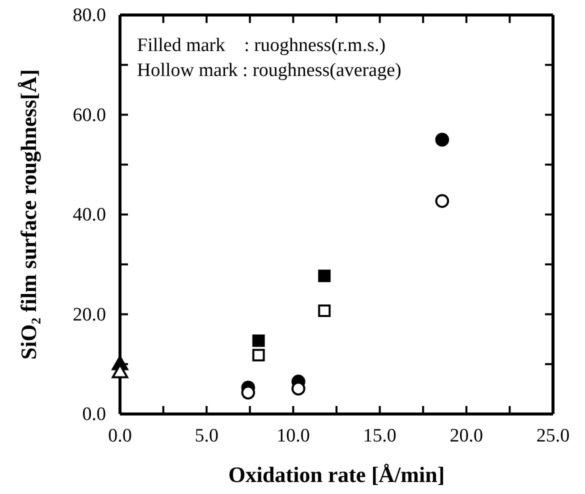 The height and width of the screenshot is (494, 585). Describe the element at coordinates (293, 435) in the screenshot. I see `x-tick-label: 10.0` at that location.